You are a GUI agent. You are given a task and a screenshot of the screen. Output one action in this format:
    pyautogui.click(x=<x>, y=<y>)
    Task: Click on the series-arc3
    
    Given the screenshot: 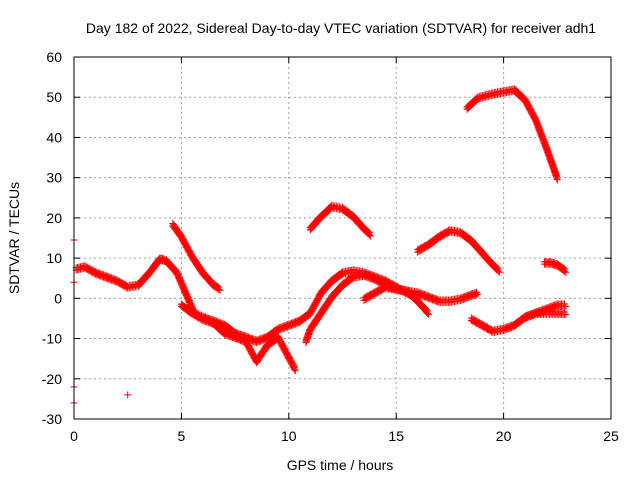 What is the action you would take?
    pyautogui.click(x=238, y=337)
    